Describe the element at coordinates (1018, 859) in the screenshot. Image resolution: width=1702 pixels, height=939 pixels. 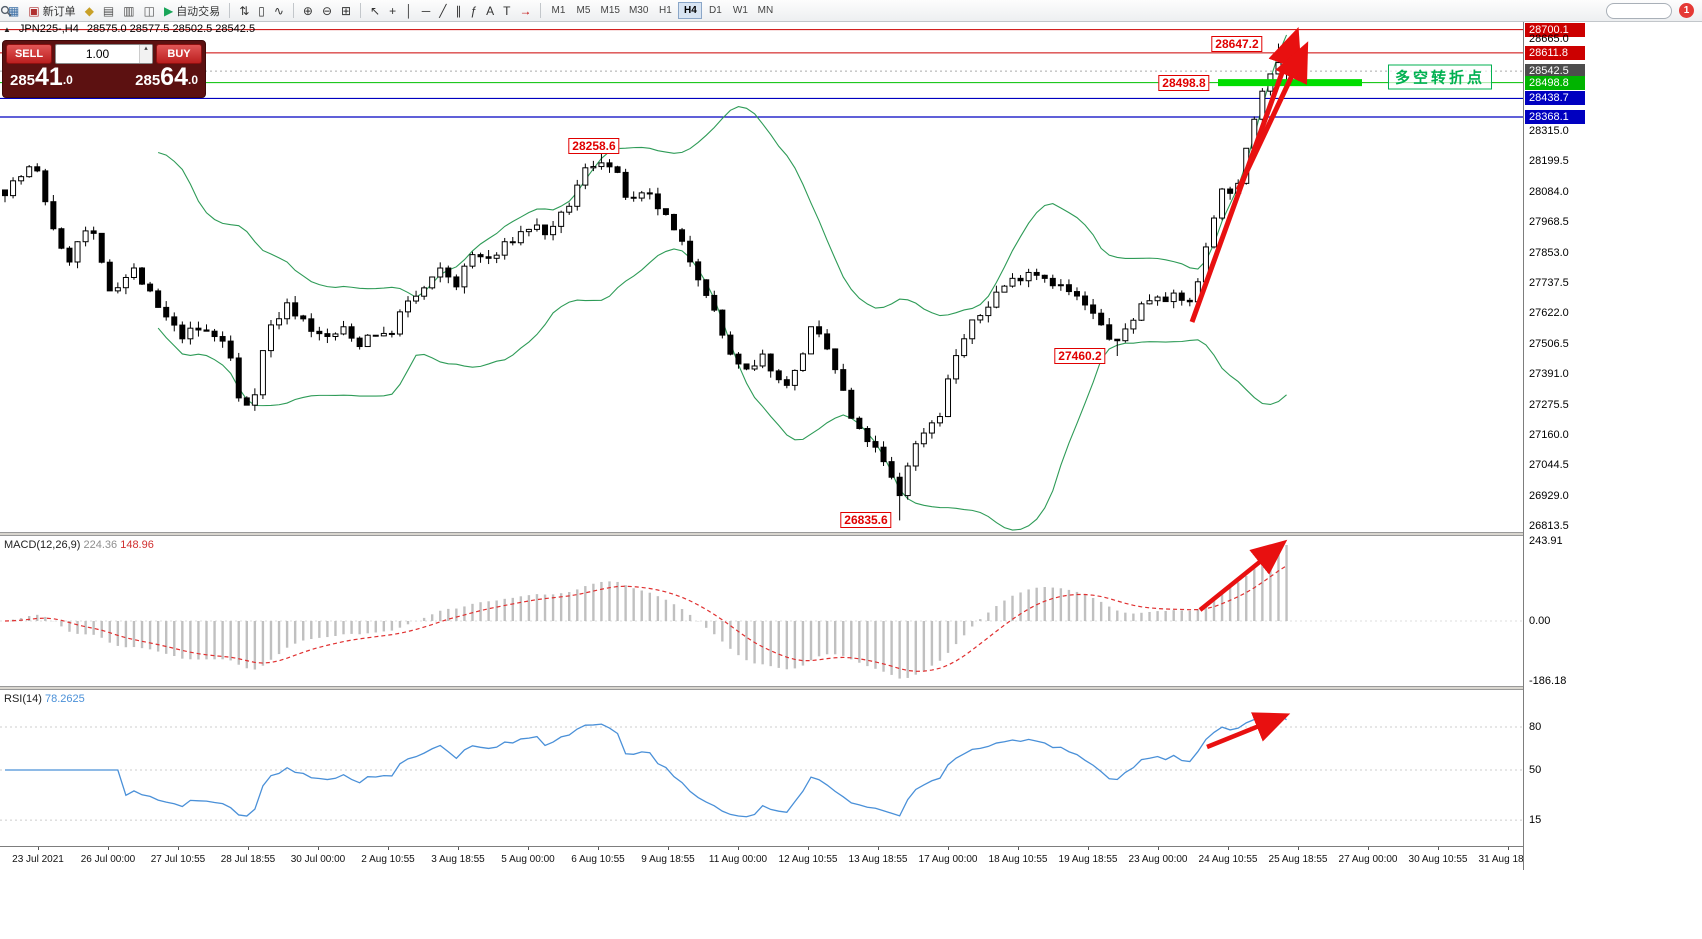
I see `time-axis-label: 18 Aug 10:55` at that location.